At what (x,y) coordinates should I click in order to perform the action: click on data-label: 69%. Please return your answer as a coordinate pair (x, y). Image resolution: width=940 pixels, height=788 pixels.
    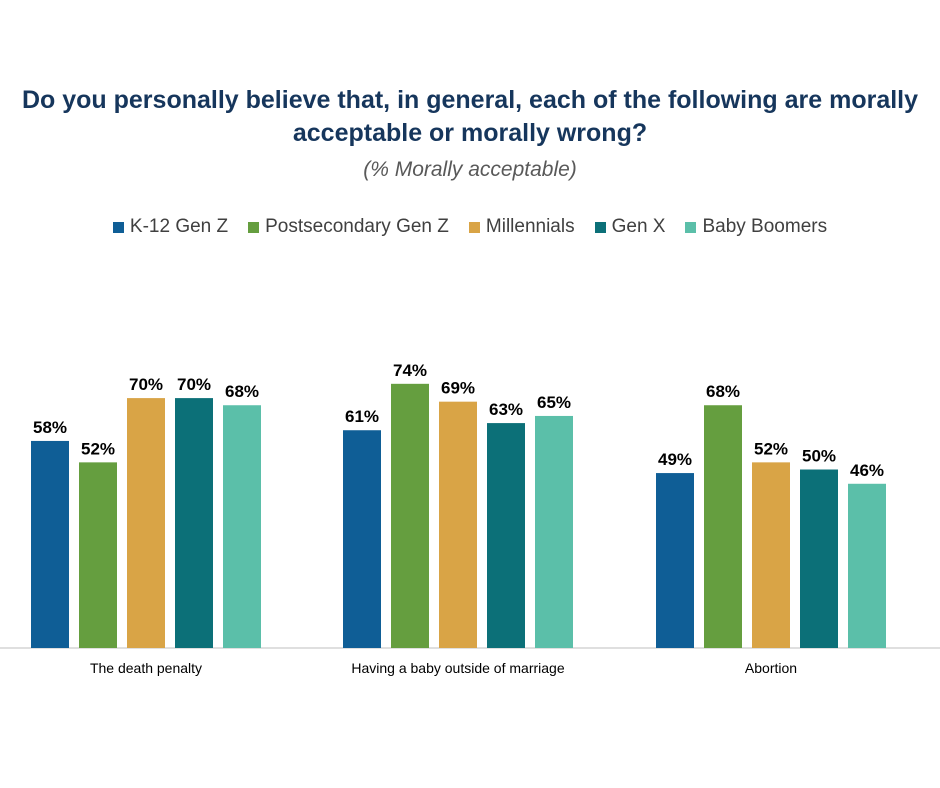
    Looking at the image, I should click on (458, 388).